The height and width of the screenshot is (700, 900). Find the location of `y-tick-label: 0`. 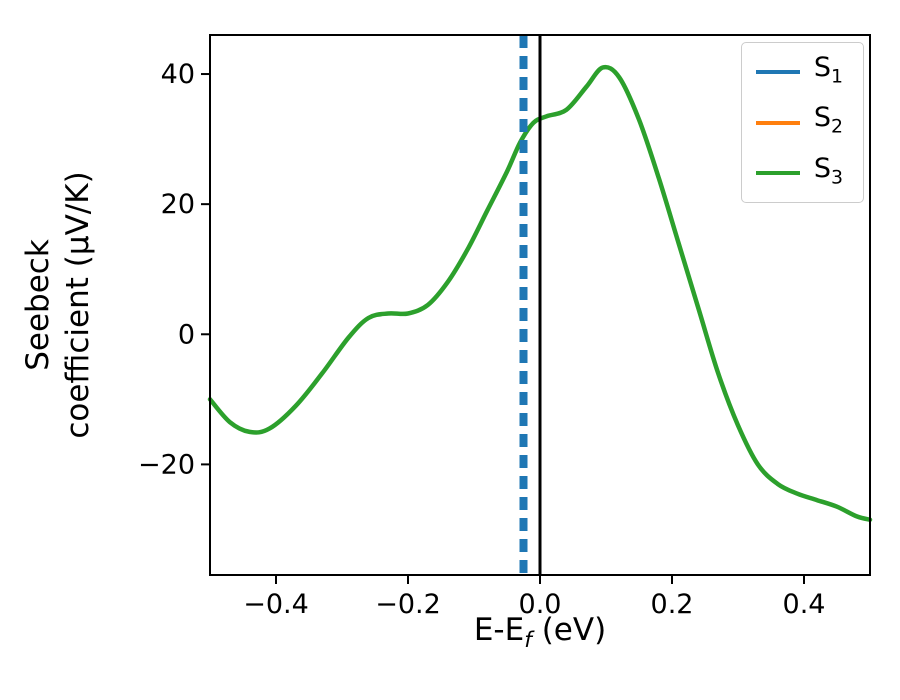

y-tick-label: 0 is located at coordinates (186, 334).